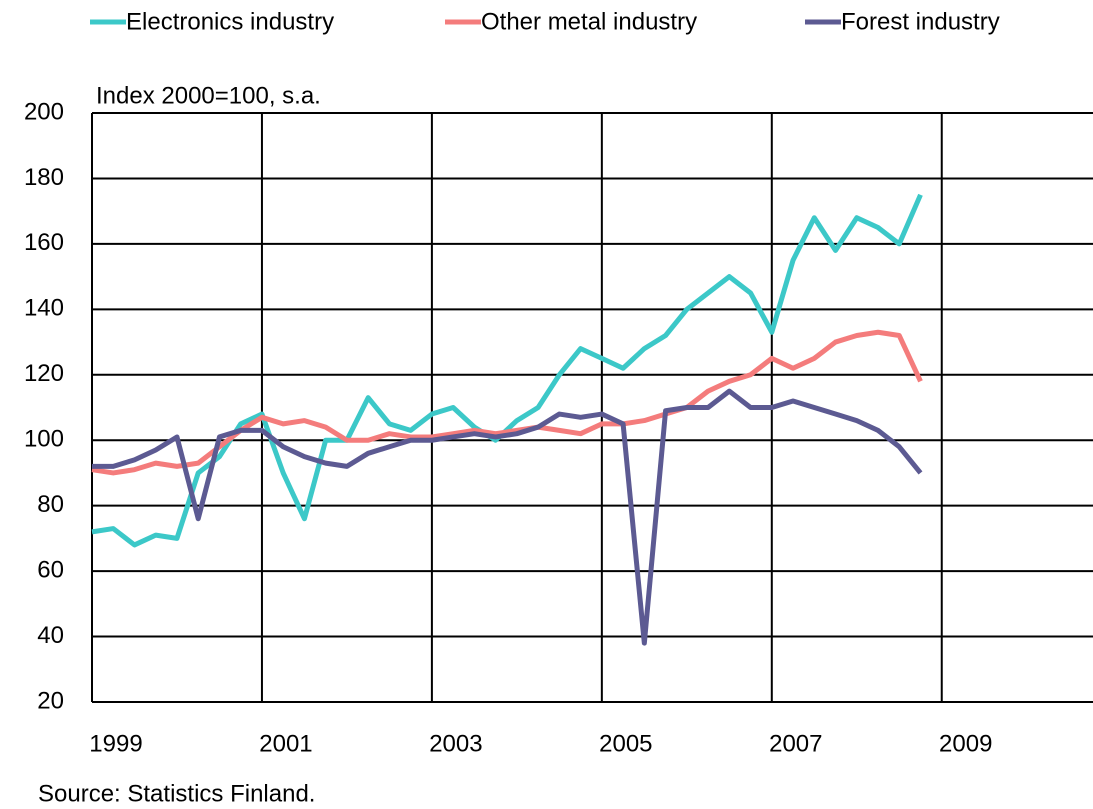 The width and height of the screenshot is (1093, 809). Describe the element at coordinates (44, 439) in the screenshot. I see `y-tick-label: 100` at that location.